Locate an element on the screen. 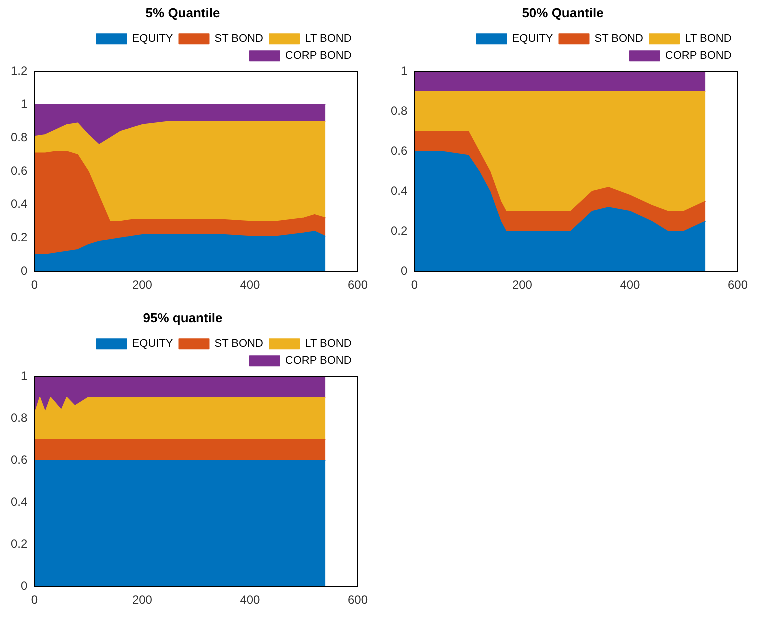  chart-title: 95% quantile is located at coordinates (183, 318).